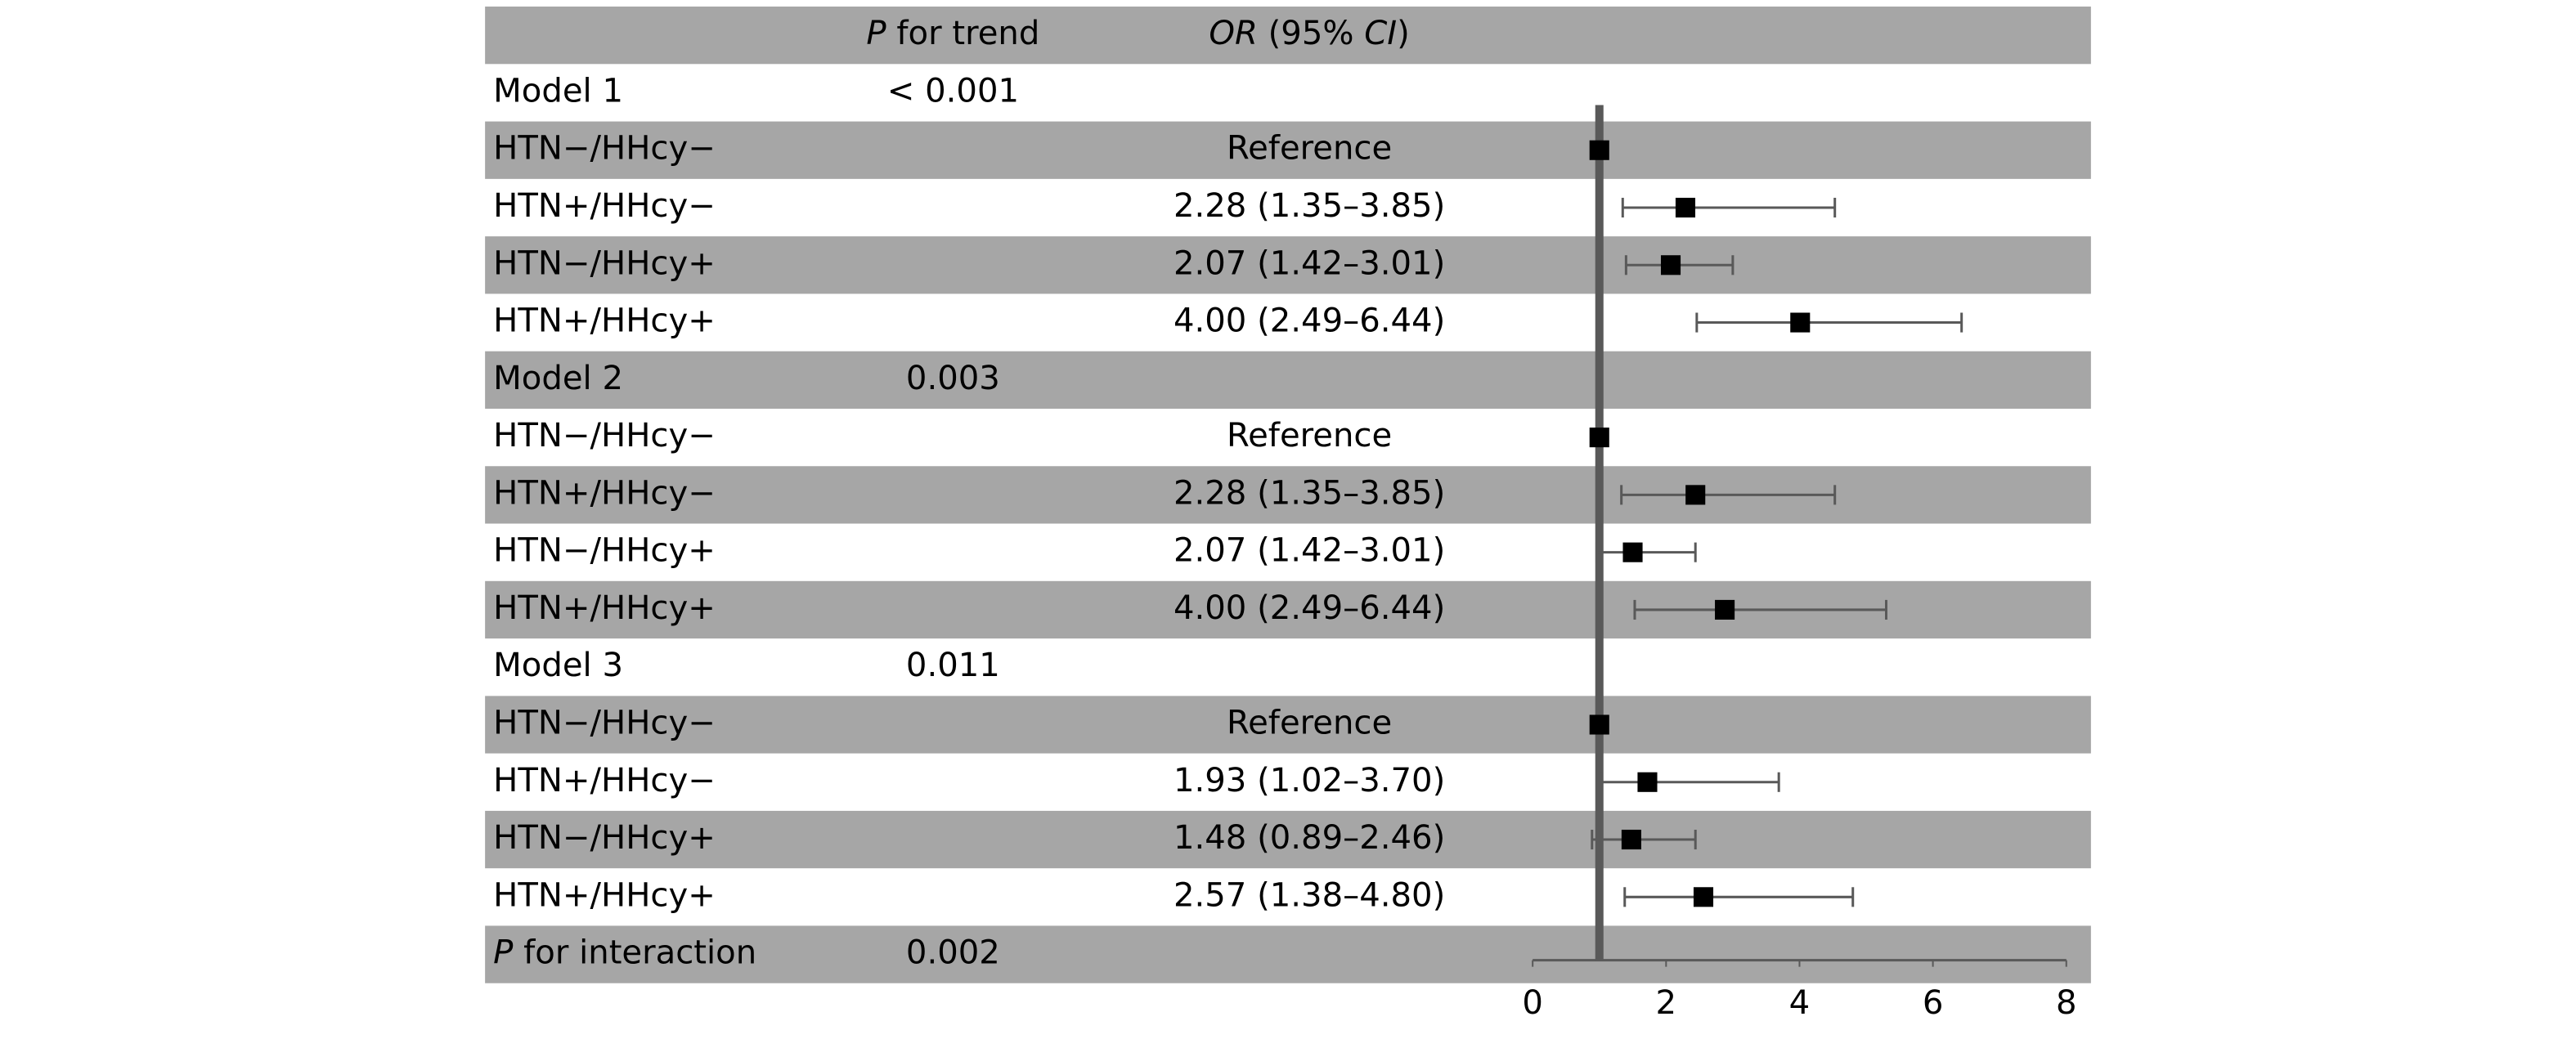 The width and height of the screenshot is (2576, 1039). What do you see at coordinates (963, 34) in the screenshot?
I see `column-header-part: for trend` at bounding box center [963, 34].